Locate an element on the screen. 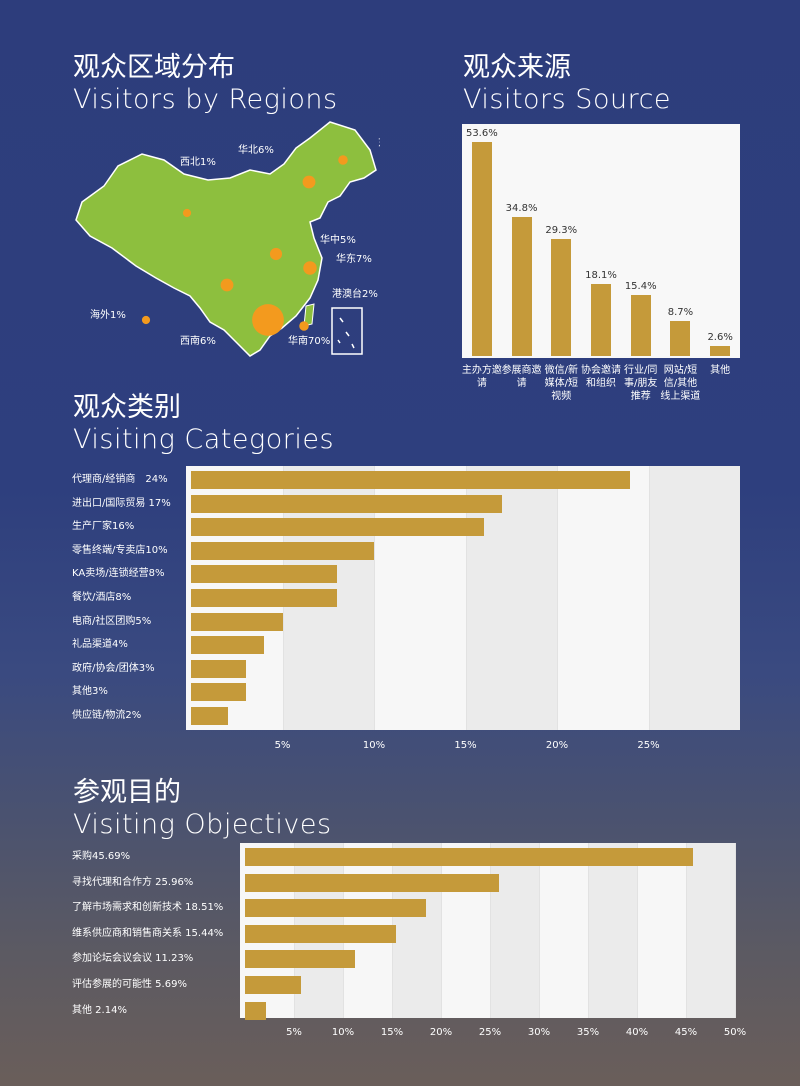  category-label: 行业/同事/朋友推荐 is located at coordinates (641, 383).